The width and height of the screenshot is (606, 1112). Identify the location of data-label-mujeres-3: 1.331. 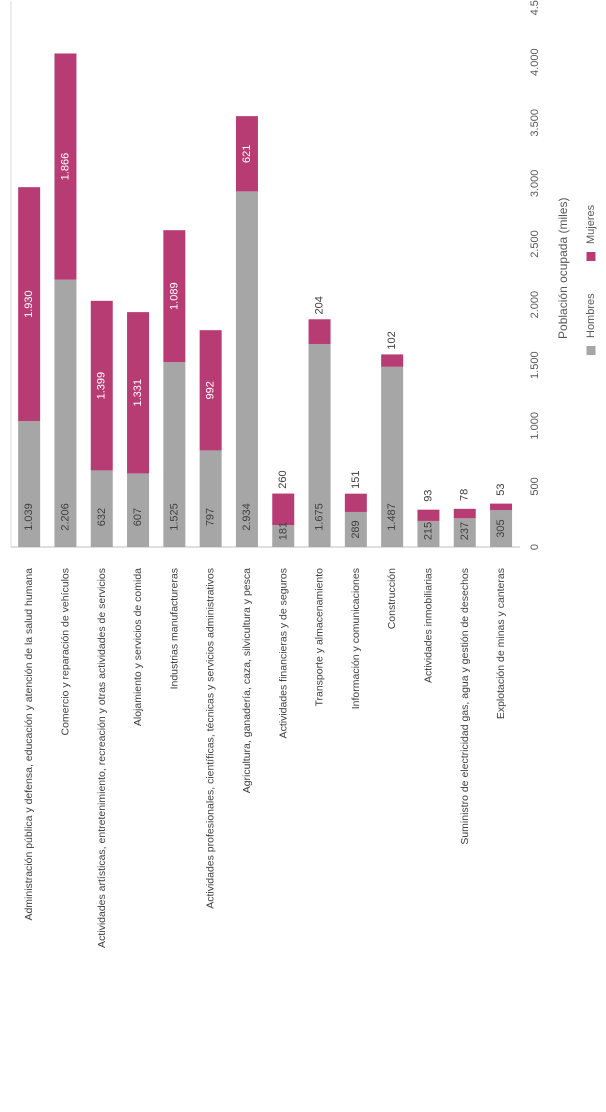
(138, 393).